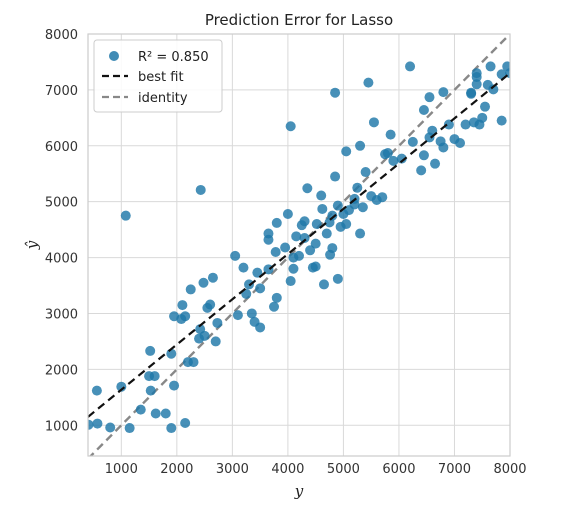 The height and width of the screenshot is (508, 574). Describe the element at coordinates (121, 469) in the screenshot. I see `x-tick-label: 1000` at that location.